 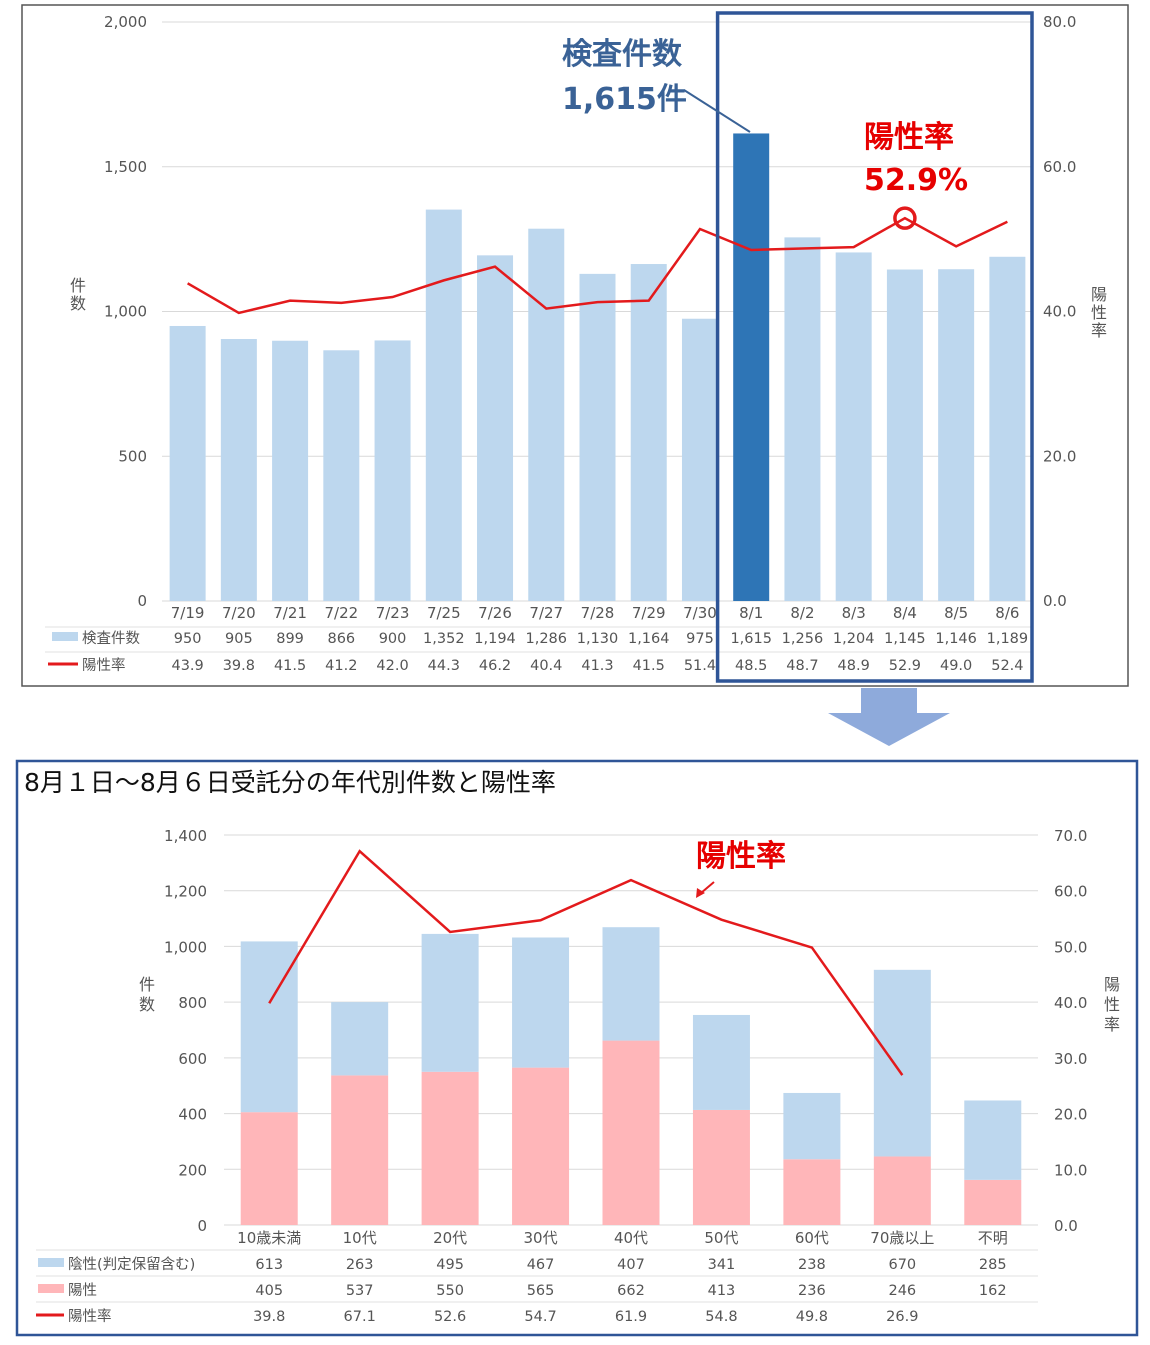 What do you see at coordinates (341, 613) in the screenshot?
I see `x-tick-label: 7/22` at bounding box center [341, 613].